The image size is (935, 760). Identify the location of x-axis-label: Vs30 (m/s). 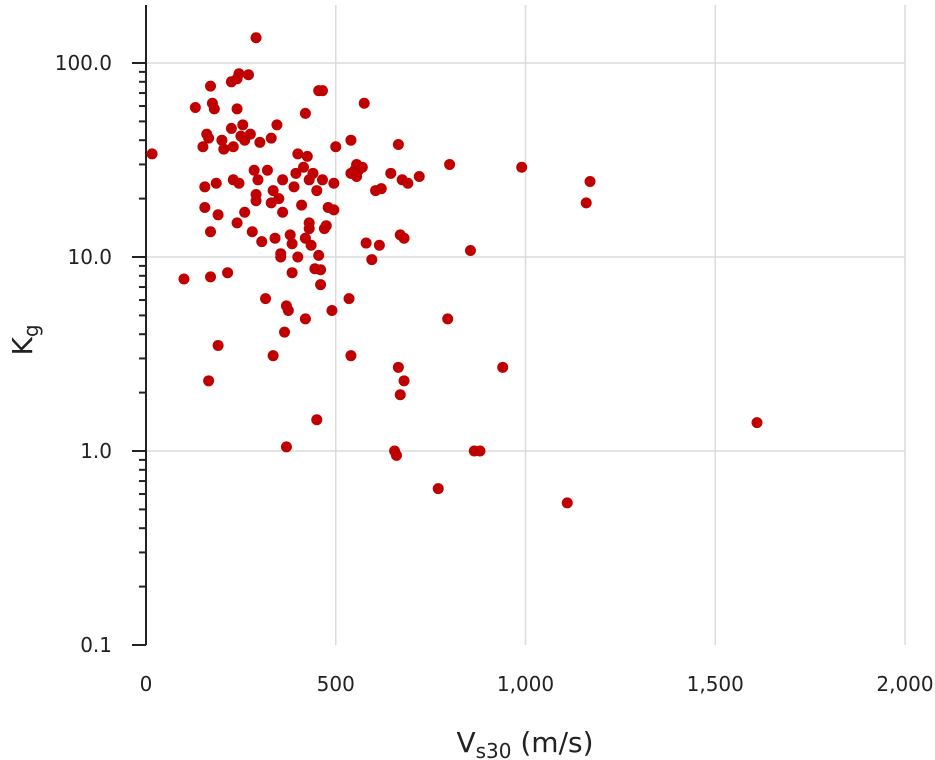
(524, 743).